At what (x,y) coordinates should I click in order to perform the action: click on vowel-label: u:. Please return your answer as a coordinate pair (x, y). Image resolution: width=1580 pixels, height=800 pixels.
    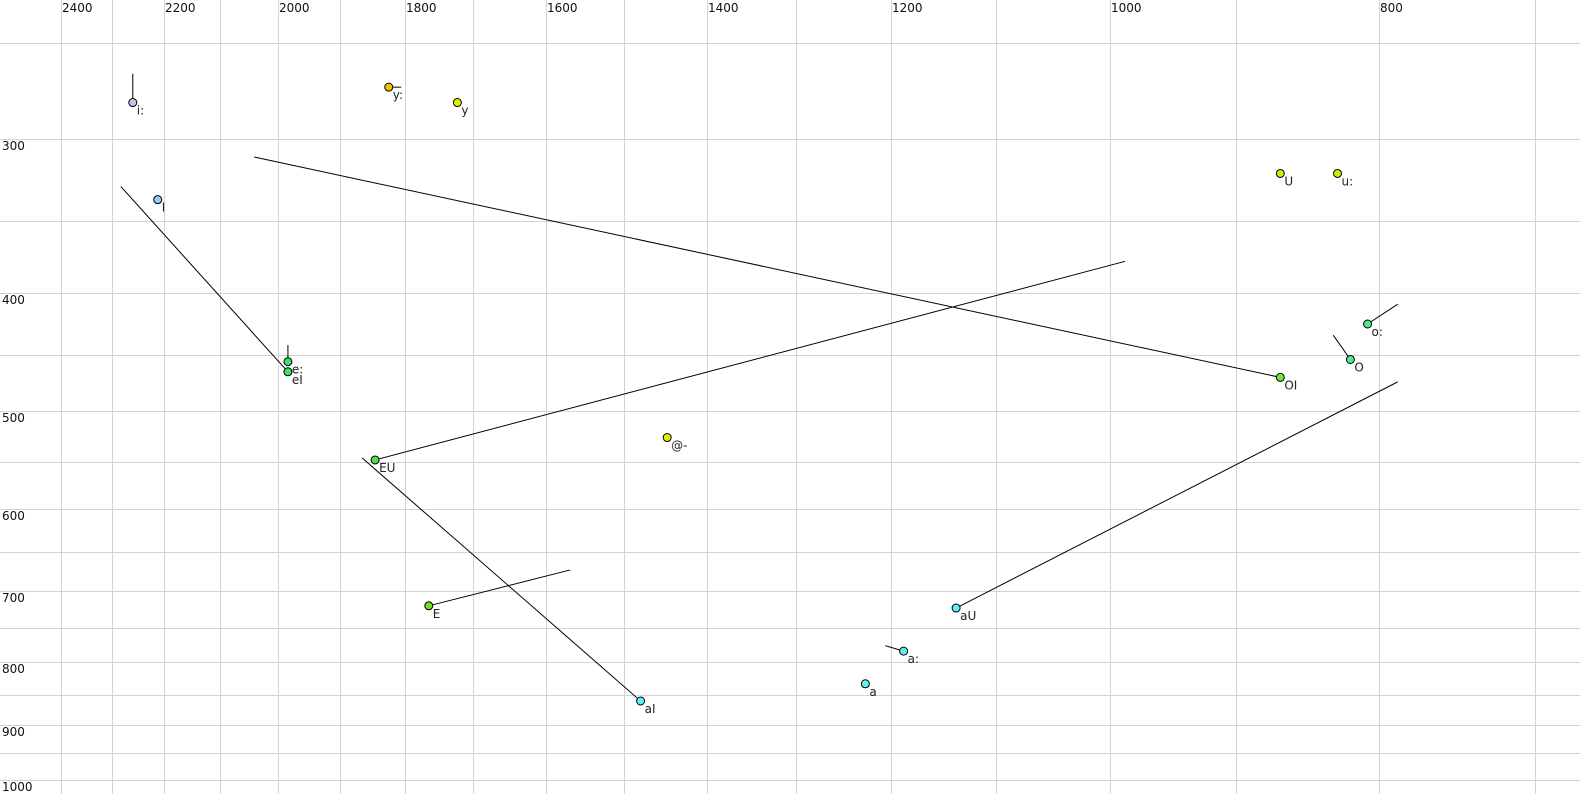
    Looking at the image, I should click on (1348, 181).